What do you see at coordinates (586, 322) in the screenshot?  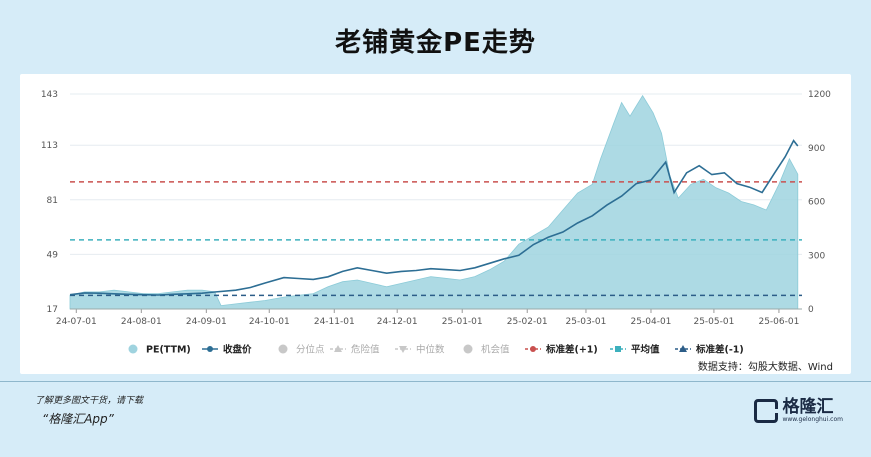 I see `x-axis-tick-label: 25-03-01` at bounding box center [586, 322].